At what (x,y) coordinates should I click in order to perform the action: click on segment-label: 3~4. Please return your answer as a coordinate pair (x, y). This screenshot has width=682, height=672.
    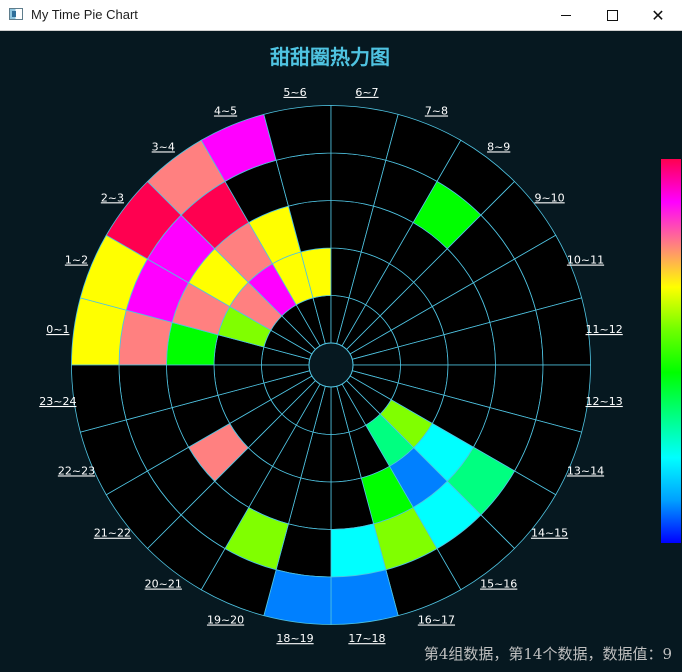
    Looking at the image, I should click on (163, 146).